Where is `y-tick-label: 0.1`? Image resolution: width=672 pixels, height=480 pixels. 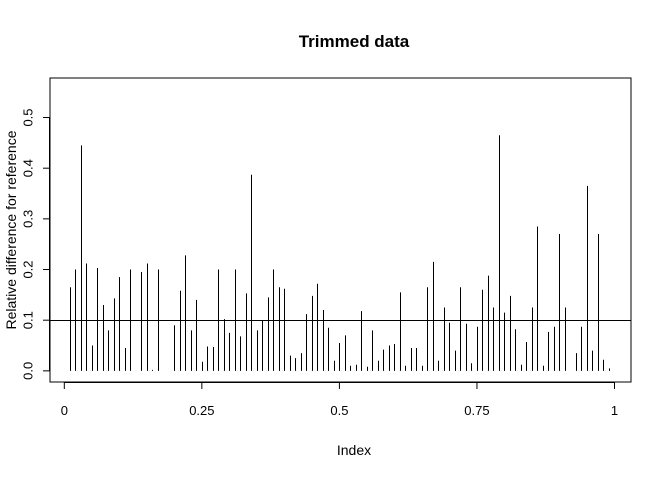
y-tick-label: 0.1 is located at coordinates (28, 320).